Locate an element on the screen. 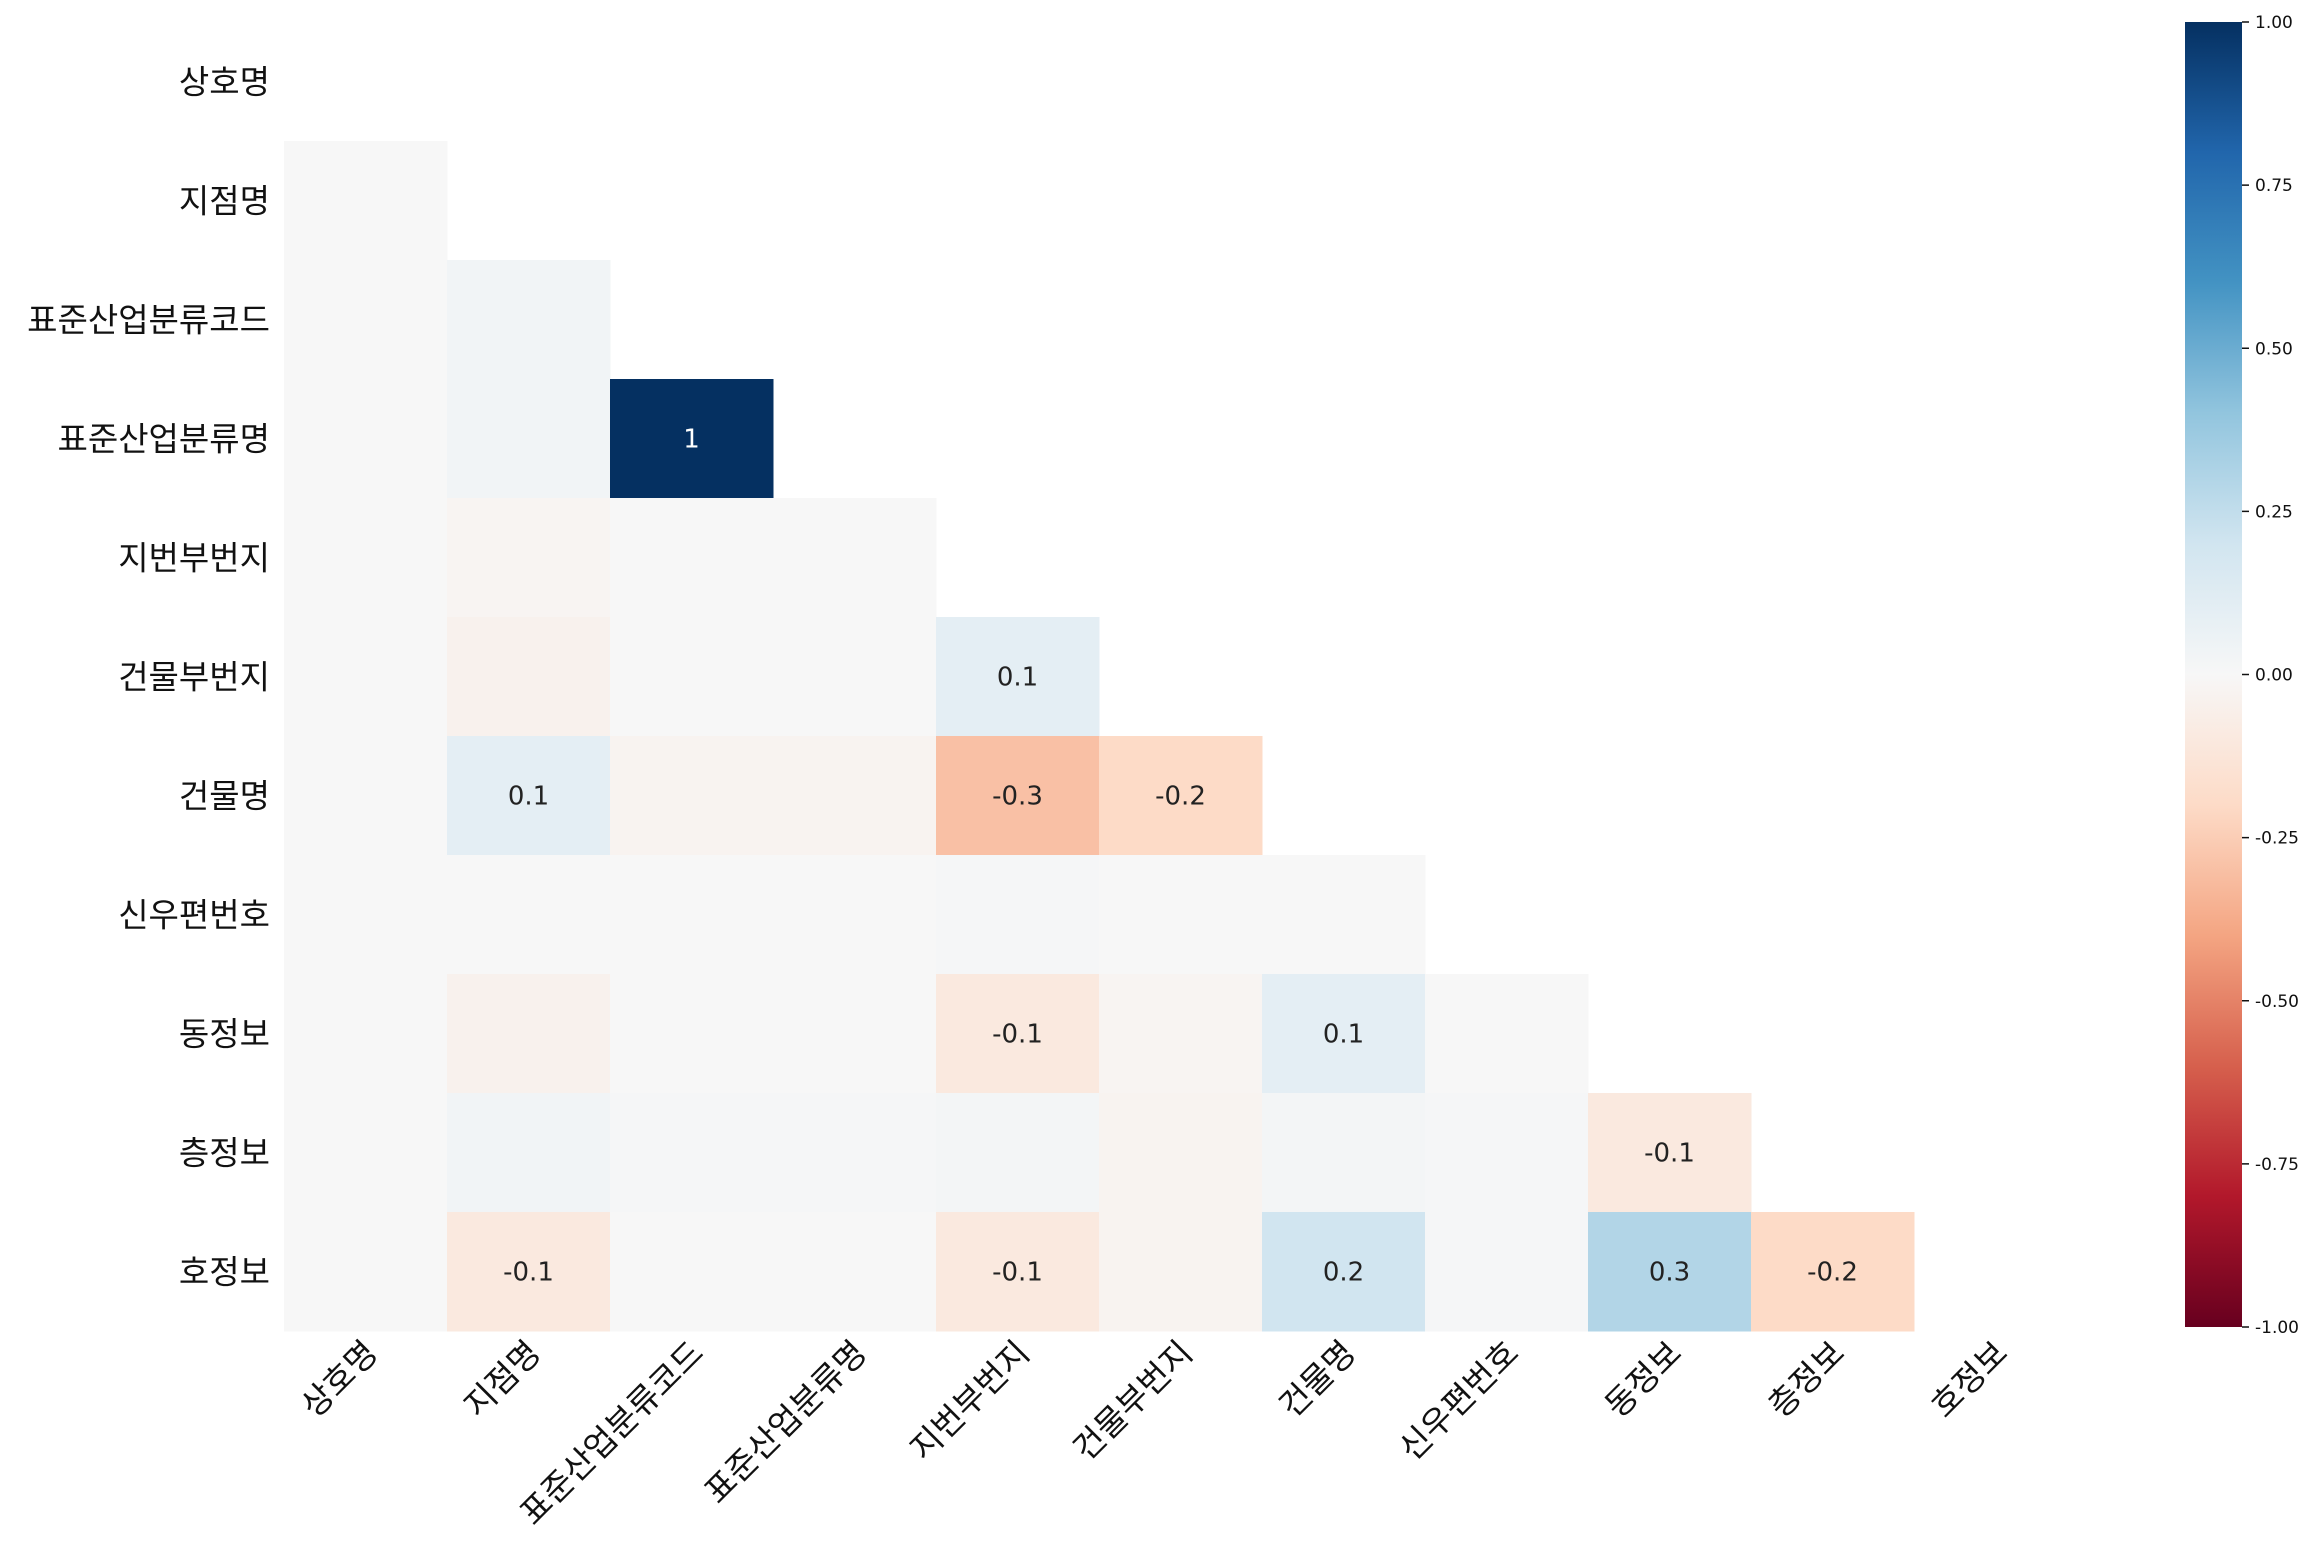 This screenshot has height=1559, width=2320. cell-value-label: -0.3 is located at coordinates (1017, 797).